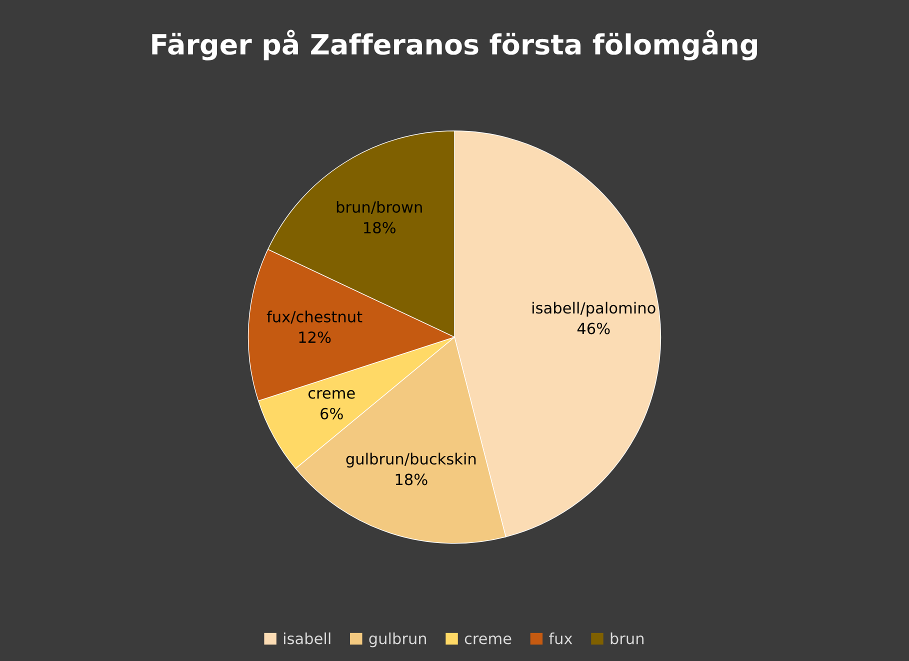 Image resolution: width=909 pixels, height=661 pixels. Describe the element at coordinates (627, 638) in the screenshot. I see `legend-label: brun` at that location.